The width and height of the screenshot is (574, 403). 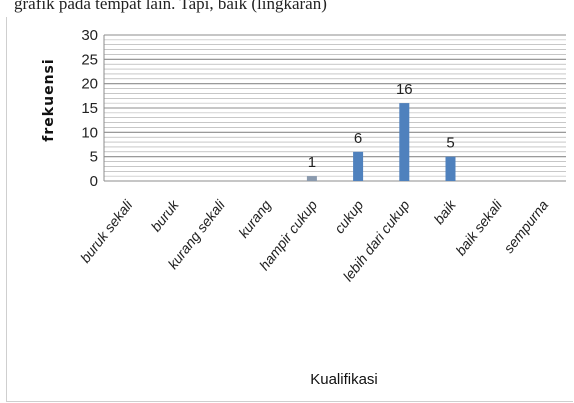 What do you see at coordinates (444, 211) in the screenshot?
I see `category-label: baik` at bounding box center [444, 211].